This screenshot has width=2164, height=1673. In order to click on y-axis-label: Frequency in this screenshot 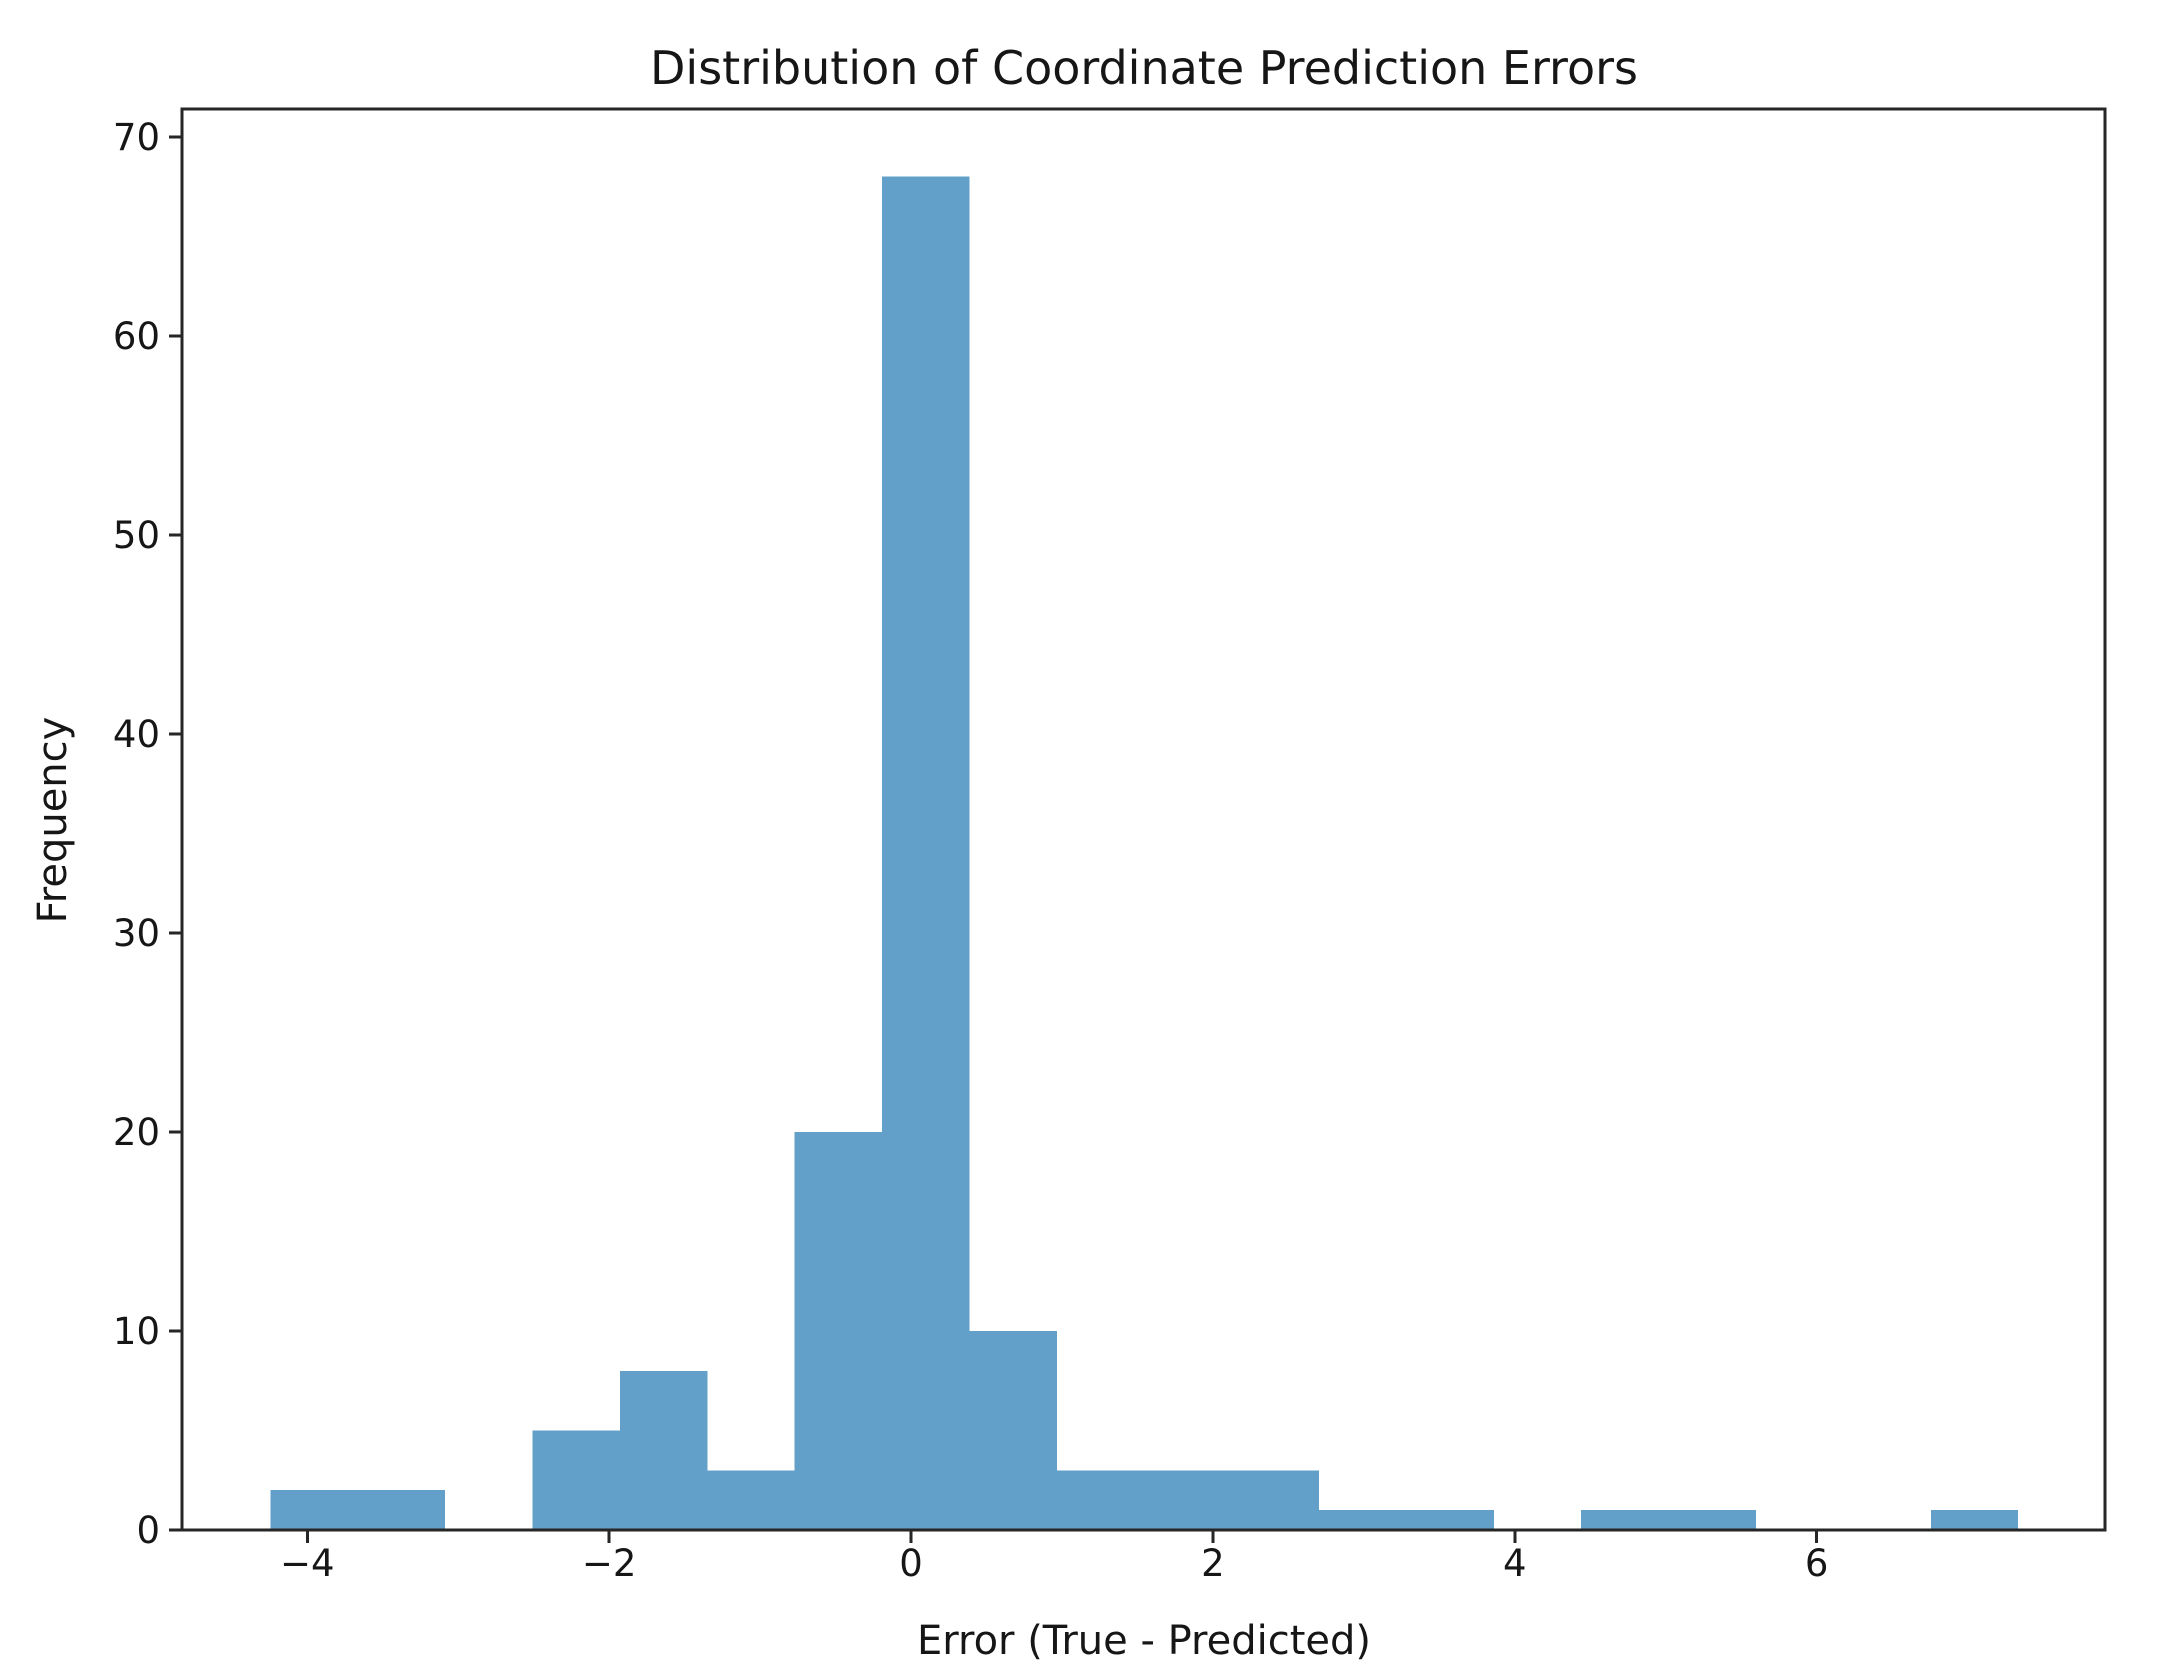, I will do `click(53, 820)`.